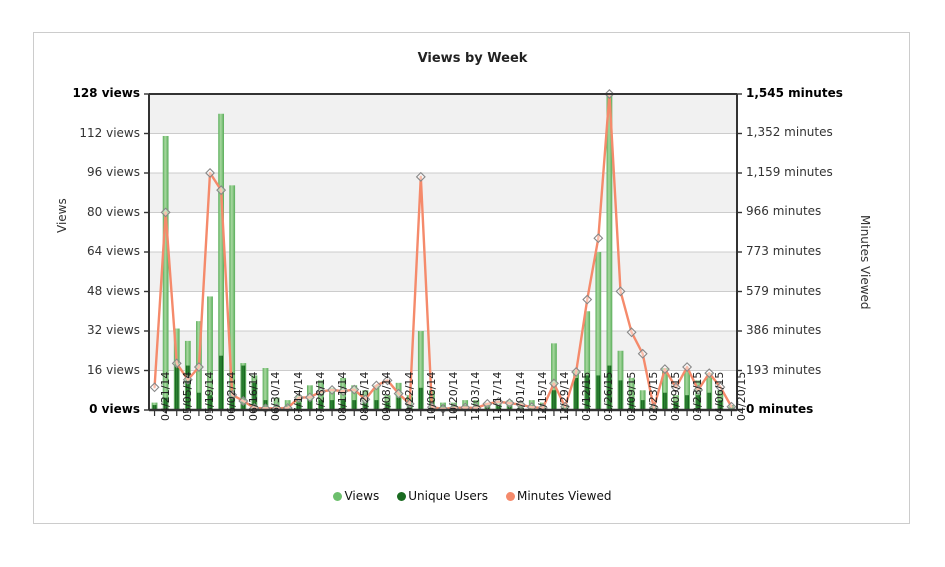 The image size is (945, 567). I want to click on x-axis-tick: 12/01/14, so click(520, 396).